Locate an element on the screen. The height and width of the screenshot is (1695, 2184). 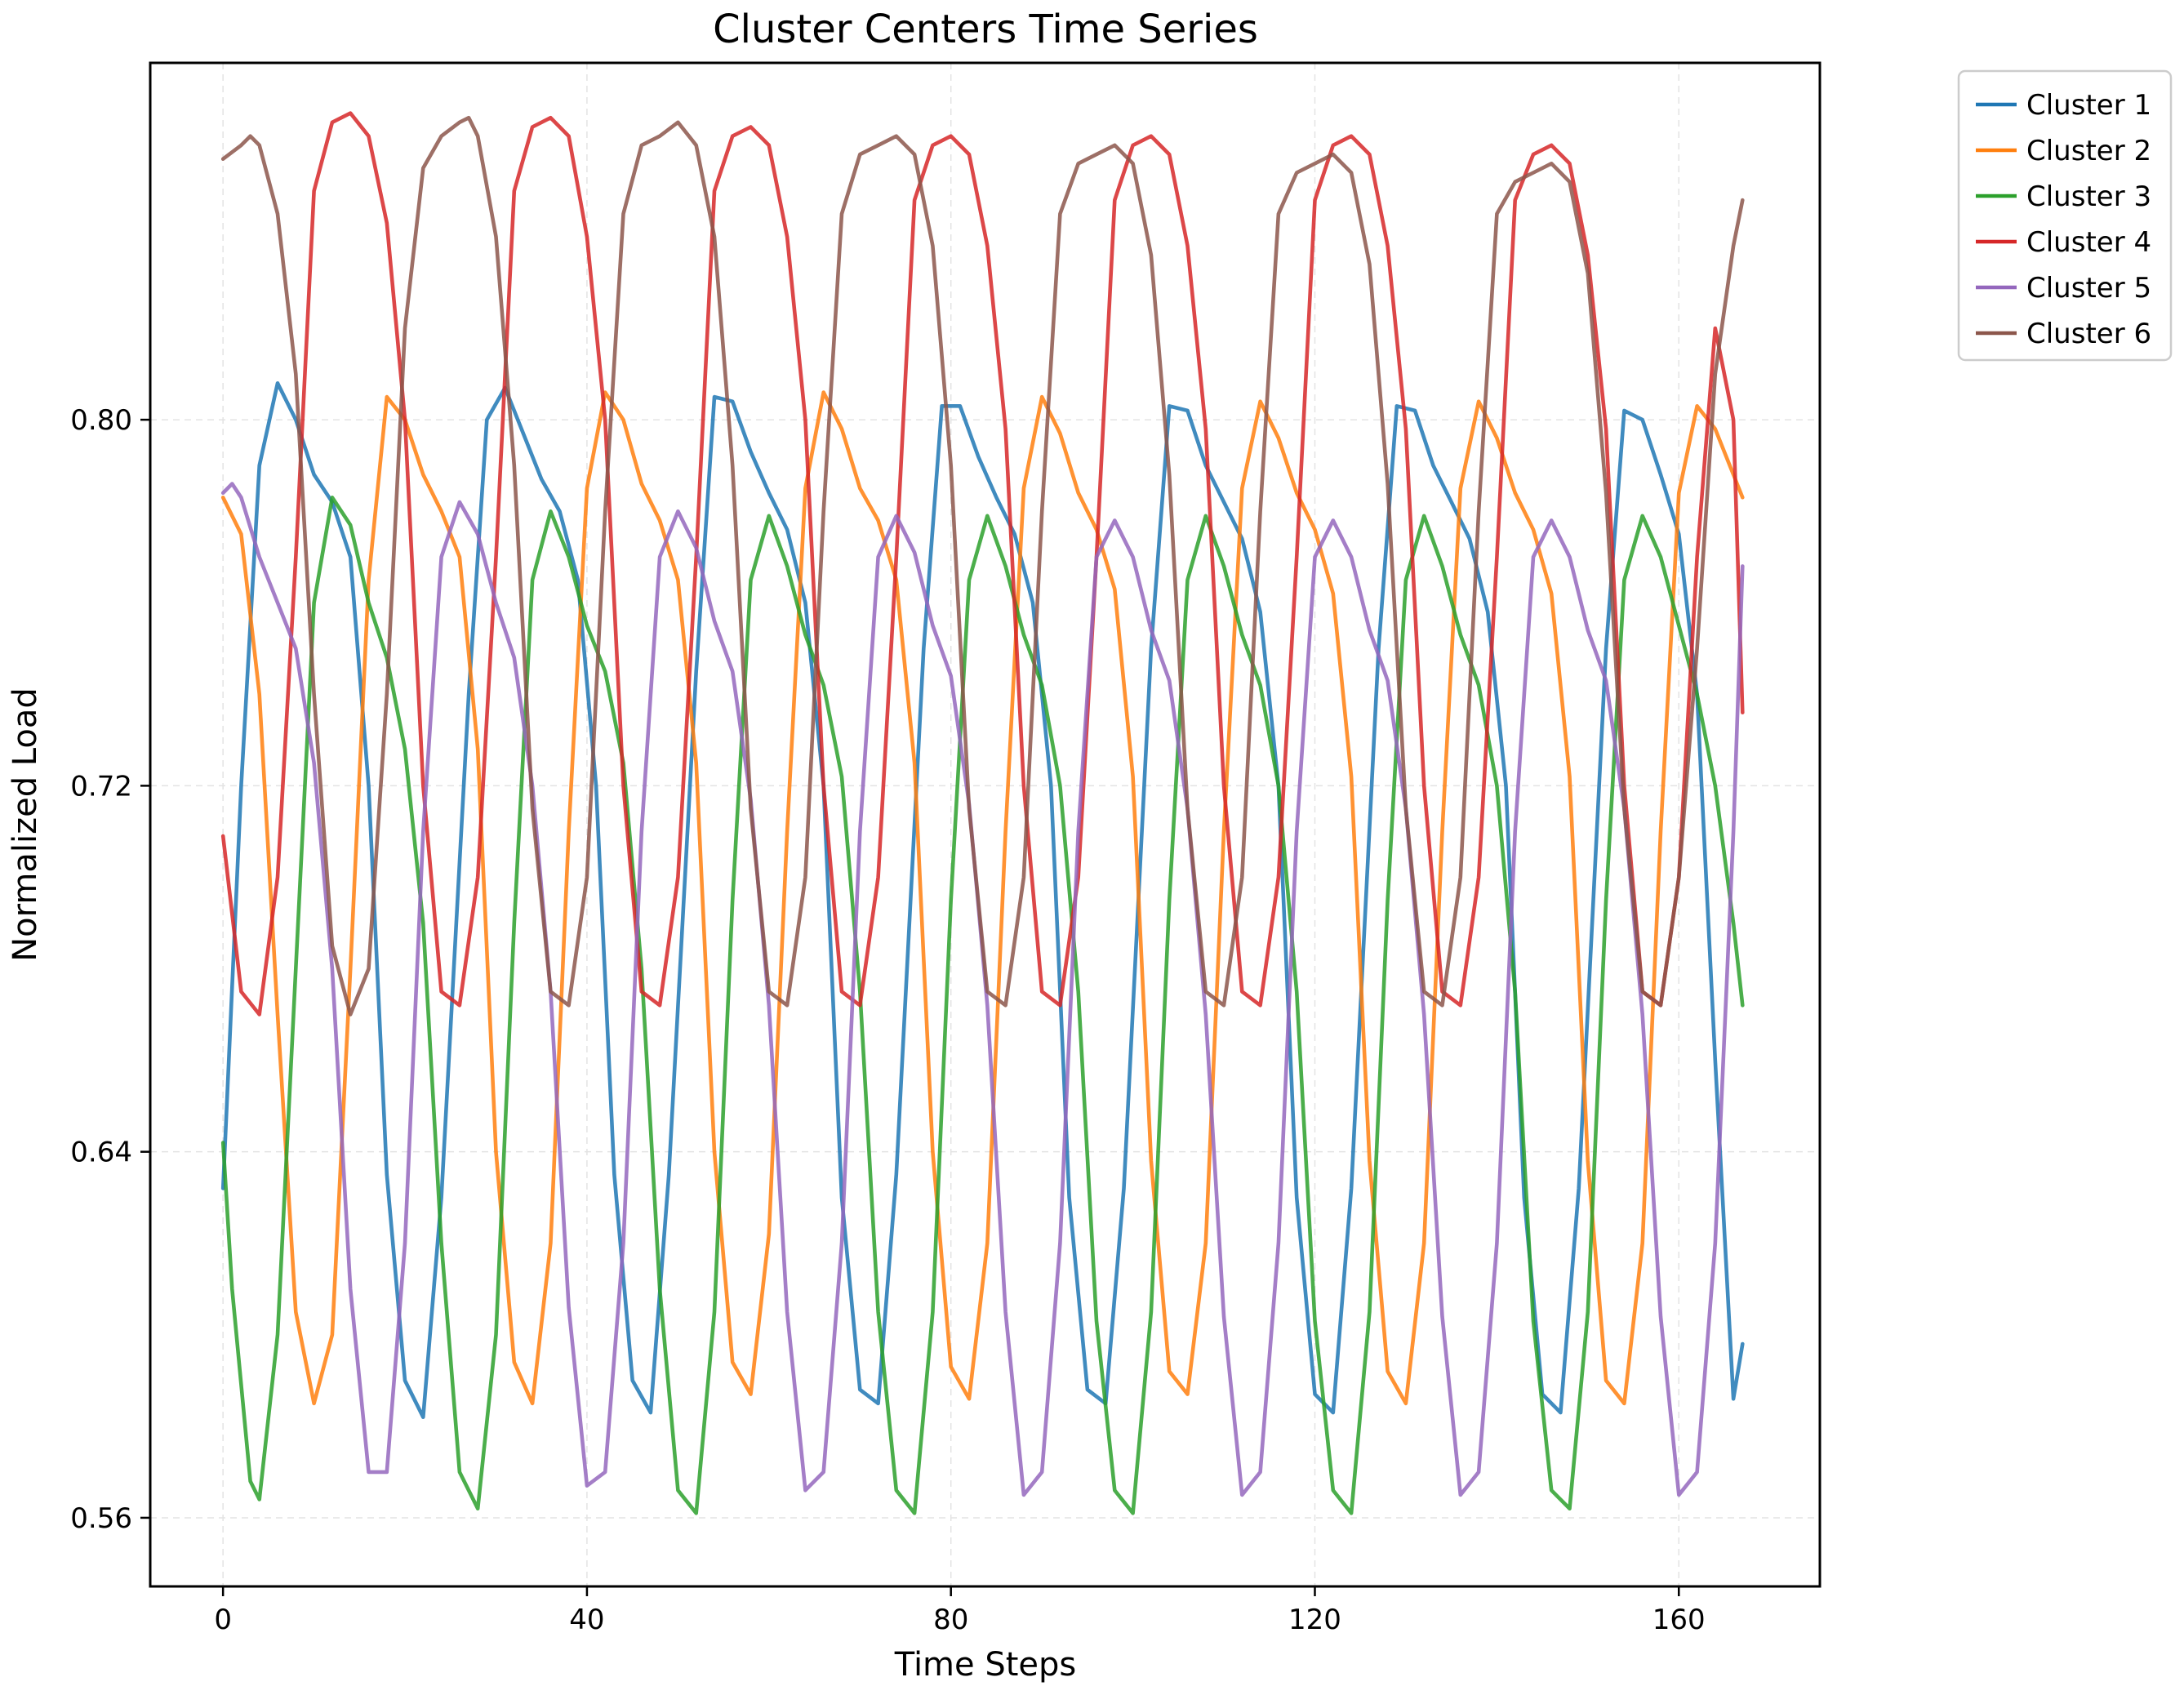
chart-title: Cluster Centers Time Series is located at coordinates (986, 30).